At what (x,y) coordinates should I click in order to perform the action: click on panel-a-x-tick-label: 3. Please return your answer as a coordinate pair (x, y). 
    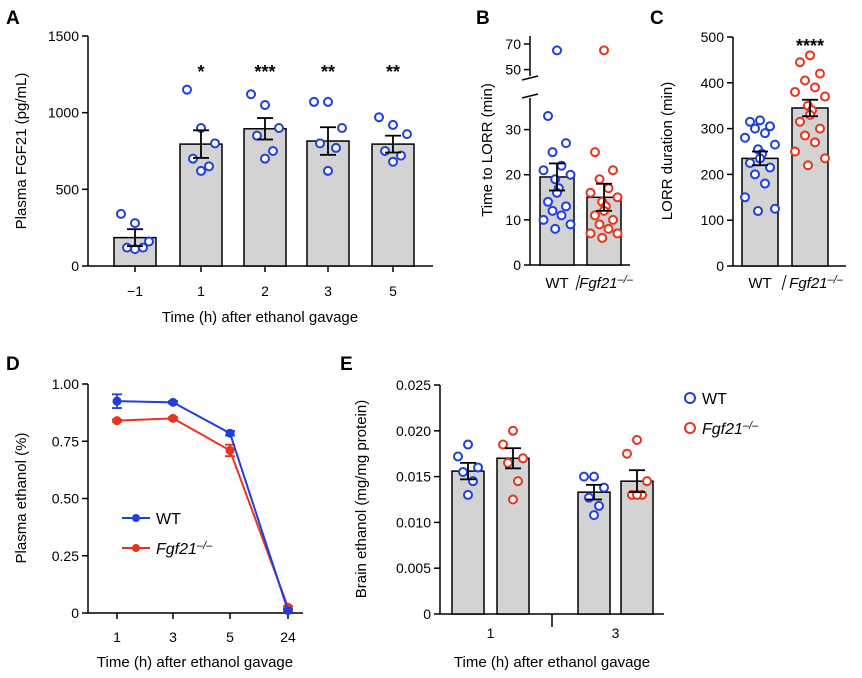
    Looking at the image, I should click on (328, 291).